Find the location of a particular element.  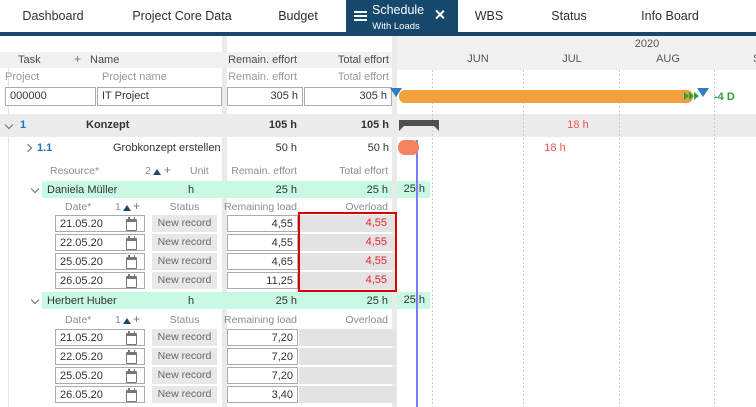

gantt-month-sep: SEP is located at coordinates (749, 59).